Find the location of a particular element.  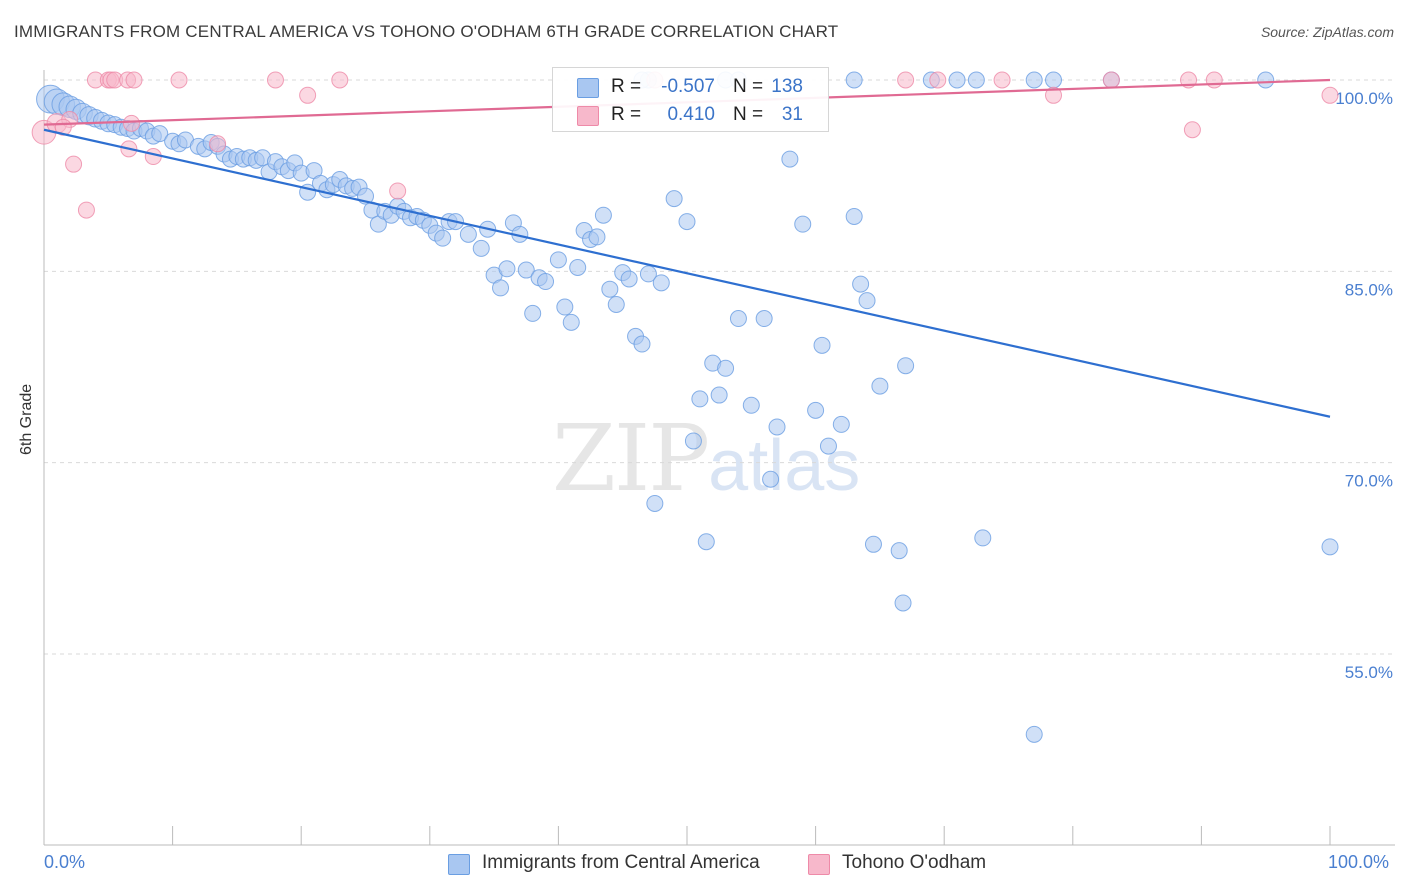

watermark-atlas: atlas is located at coordinates (784, 466).